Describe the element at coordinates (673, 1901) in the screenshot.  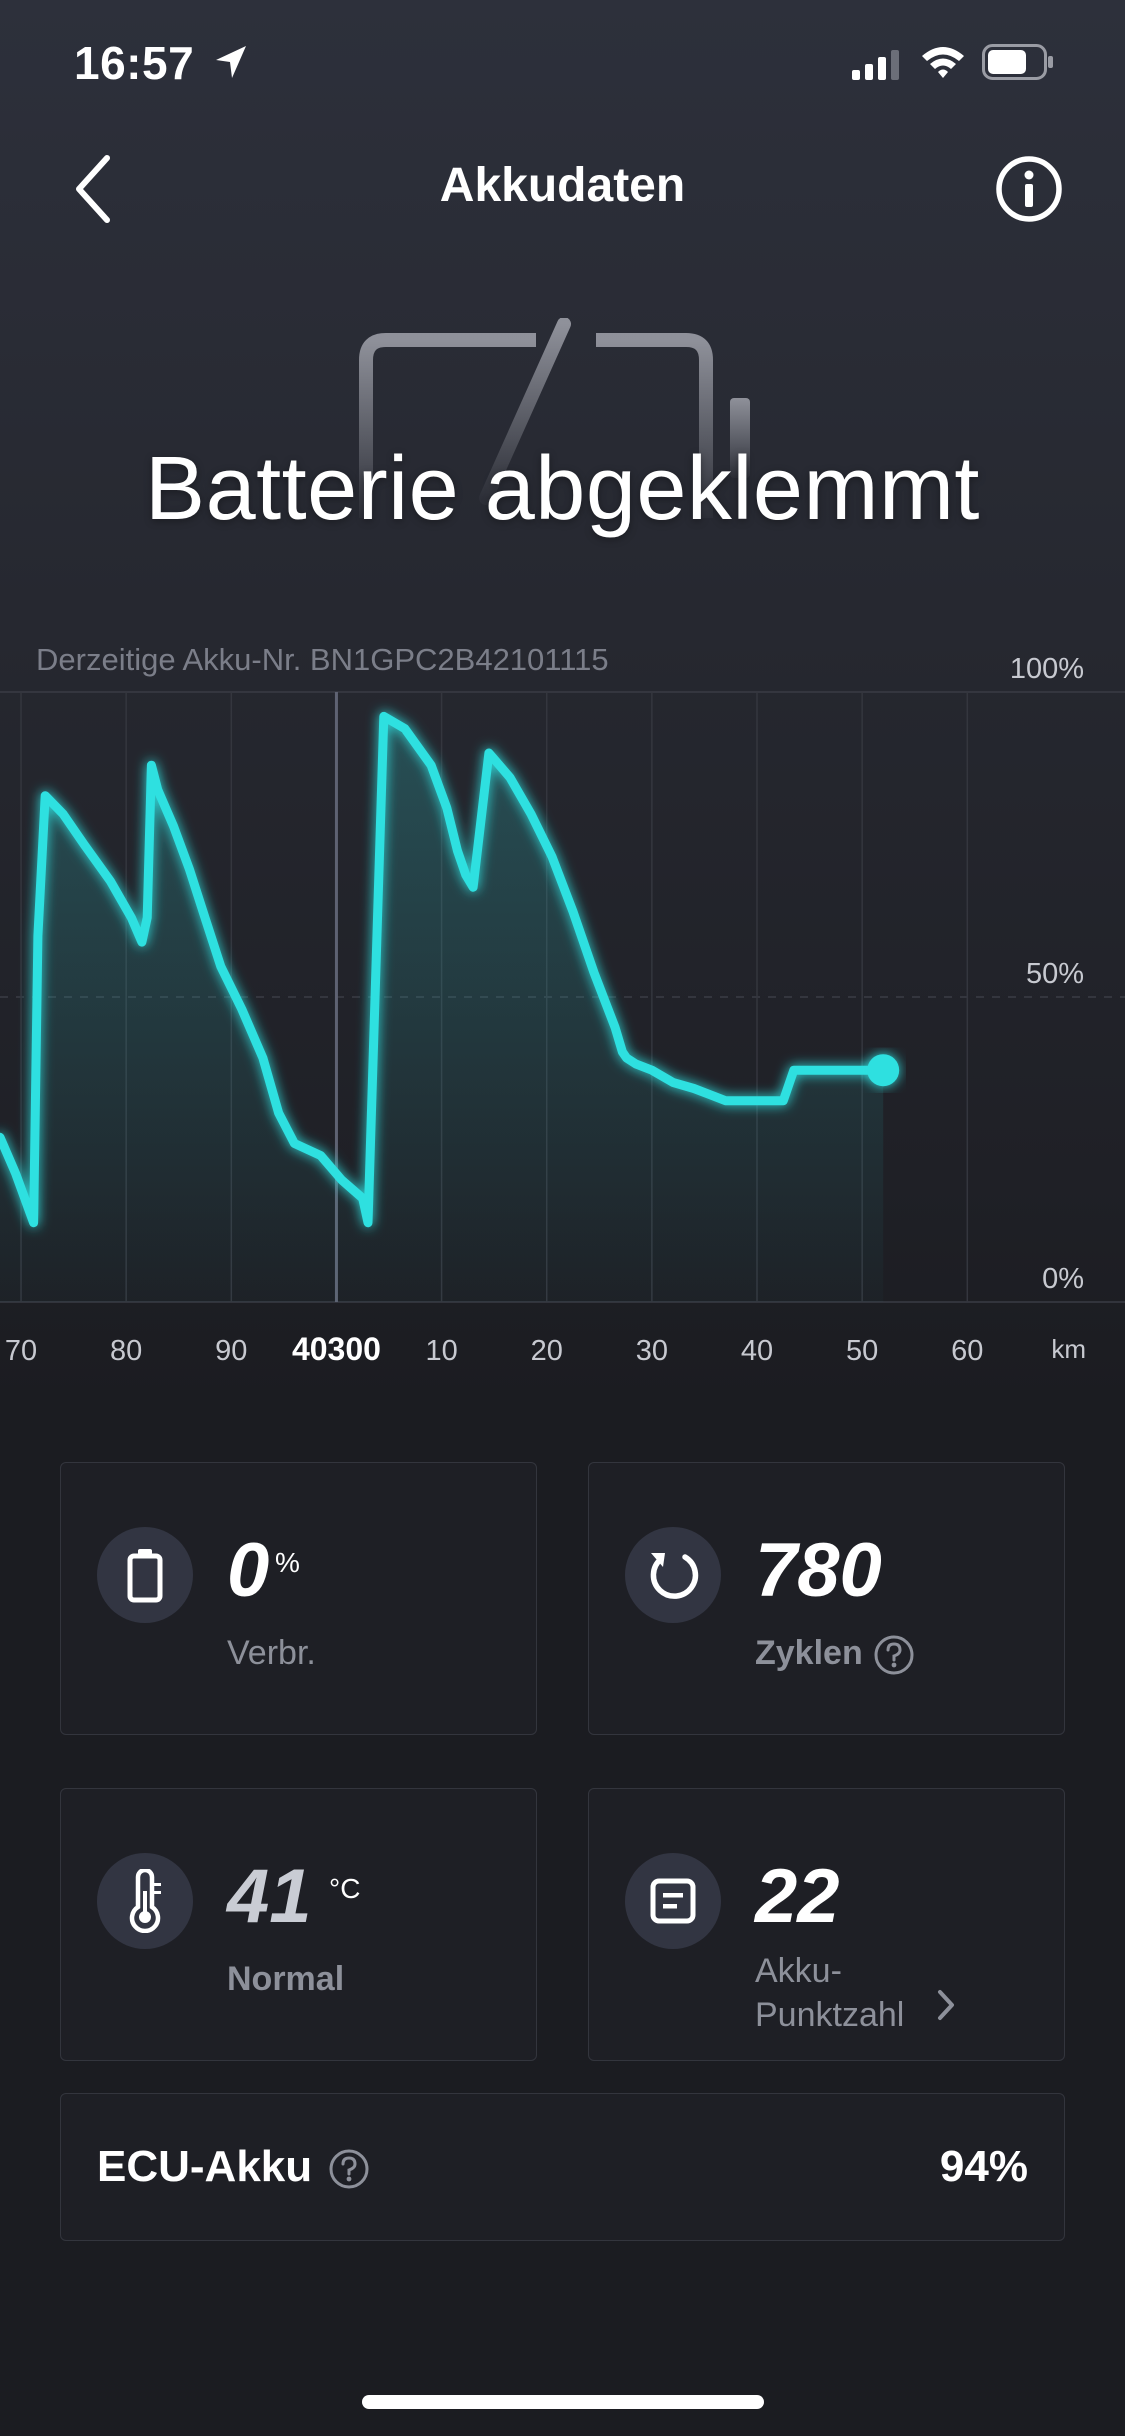
I see `document-icon` at that location.